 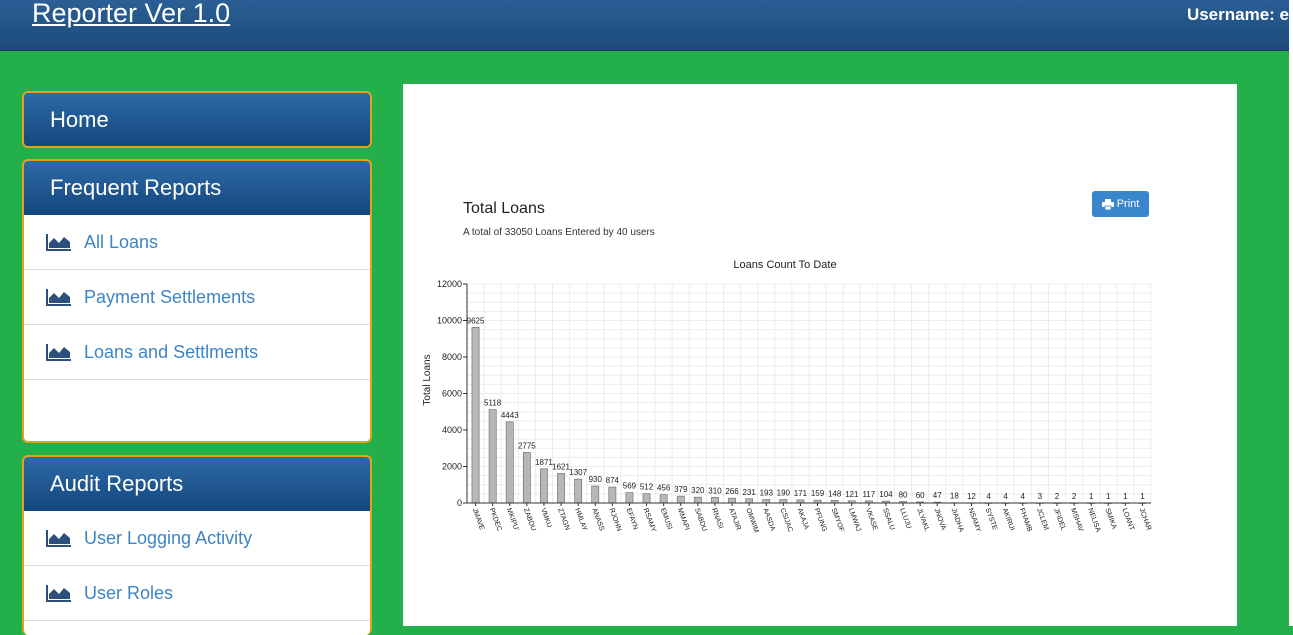 What do you see at coordinates (700, 519) in the screenshot?
I see `x-tick-label: SABDU` at bounding box center [700, 519].